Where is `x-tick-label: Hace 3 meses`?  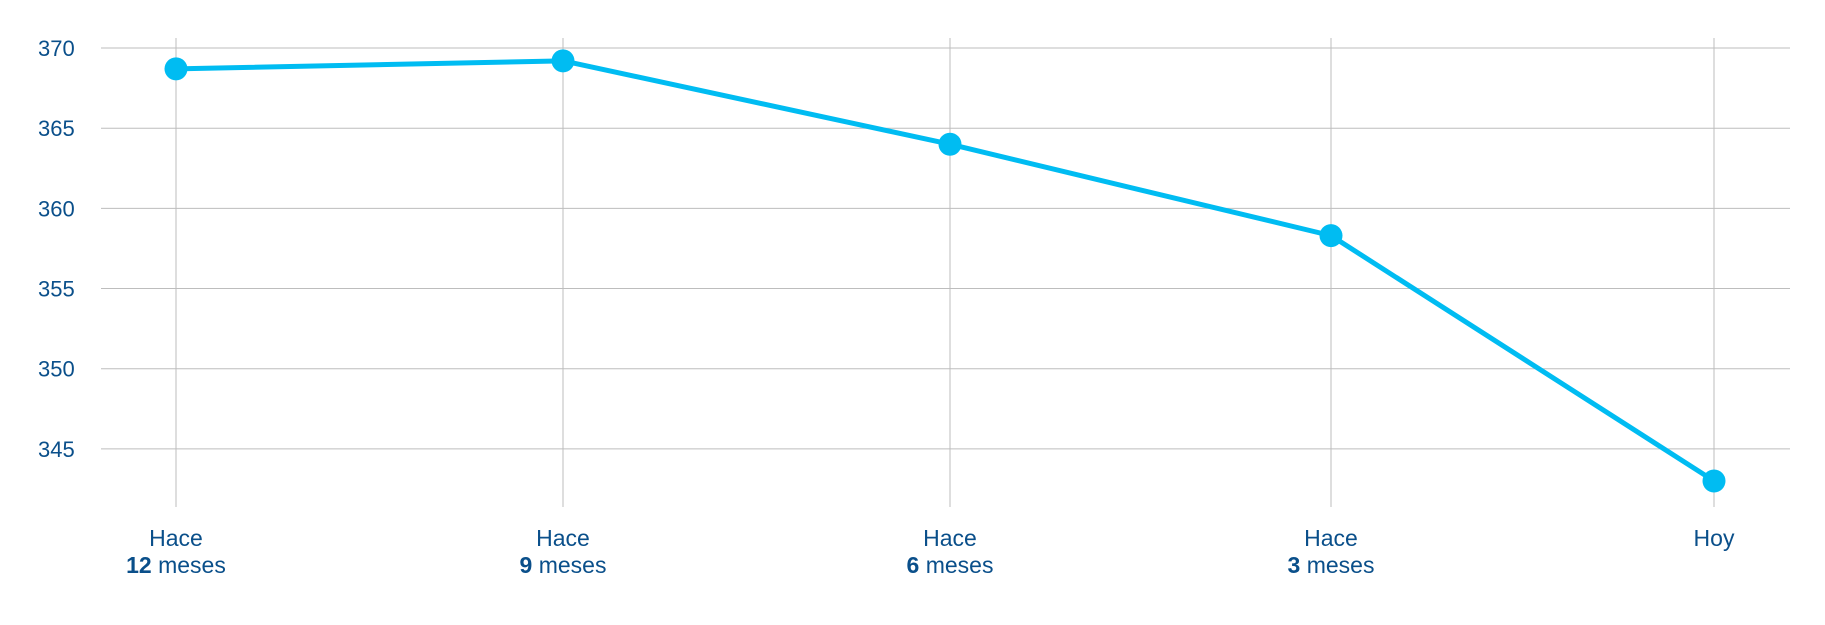 x-tick-label: Hace 3 meses is located at coordinates (1331, 551).